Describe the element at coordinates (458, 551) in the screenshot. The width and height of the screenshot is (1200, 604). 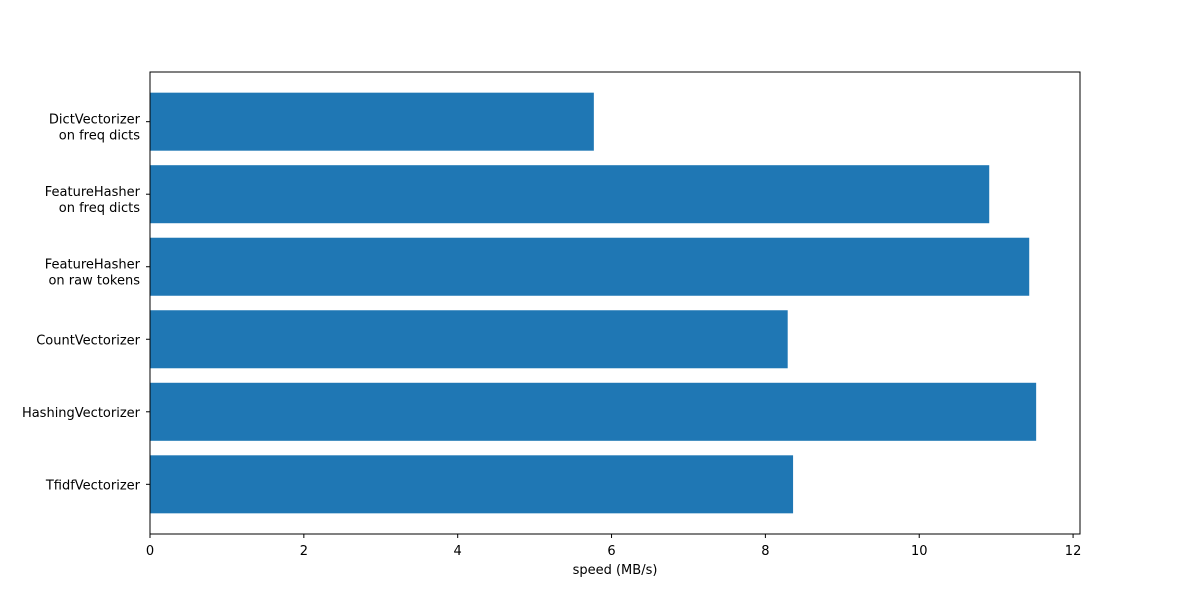
I see `x-tick-label: 4` at that location.